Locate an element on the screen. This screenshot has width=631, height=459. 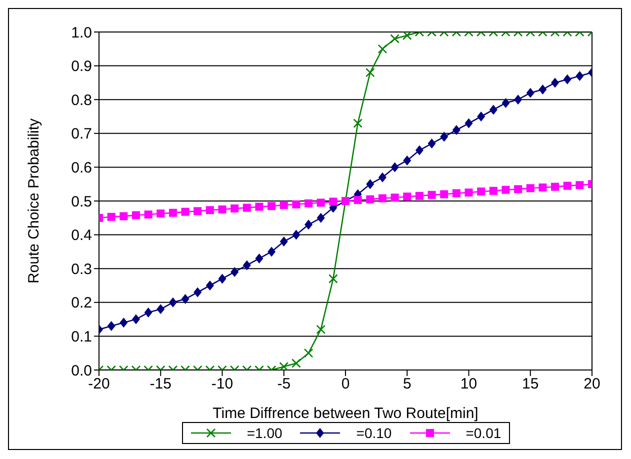
x-axis-title: Time Diffrence between Two Route[min] is located at coordinates (345, 413).